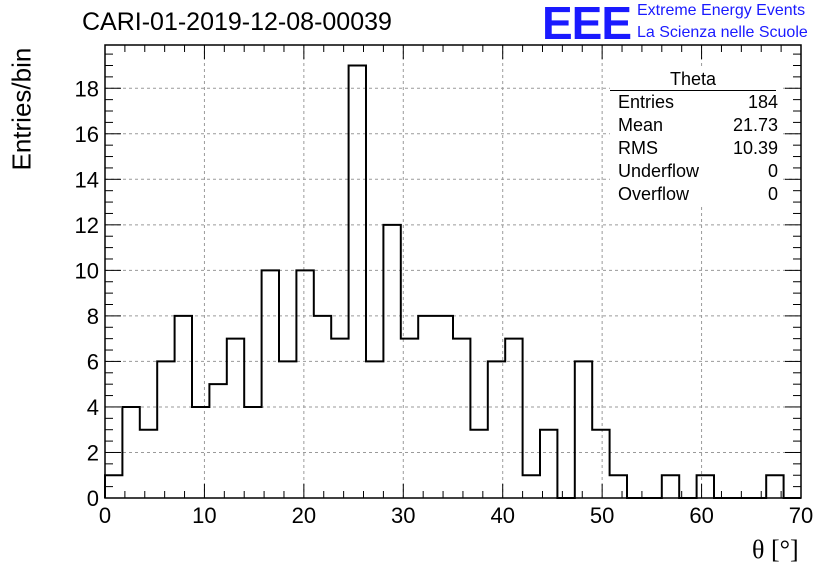 Image resolution: width=836 pixels, height=572 pixels. I want to click on x-axis-label: θ [°], so click(775, 549).